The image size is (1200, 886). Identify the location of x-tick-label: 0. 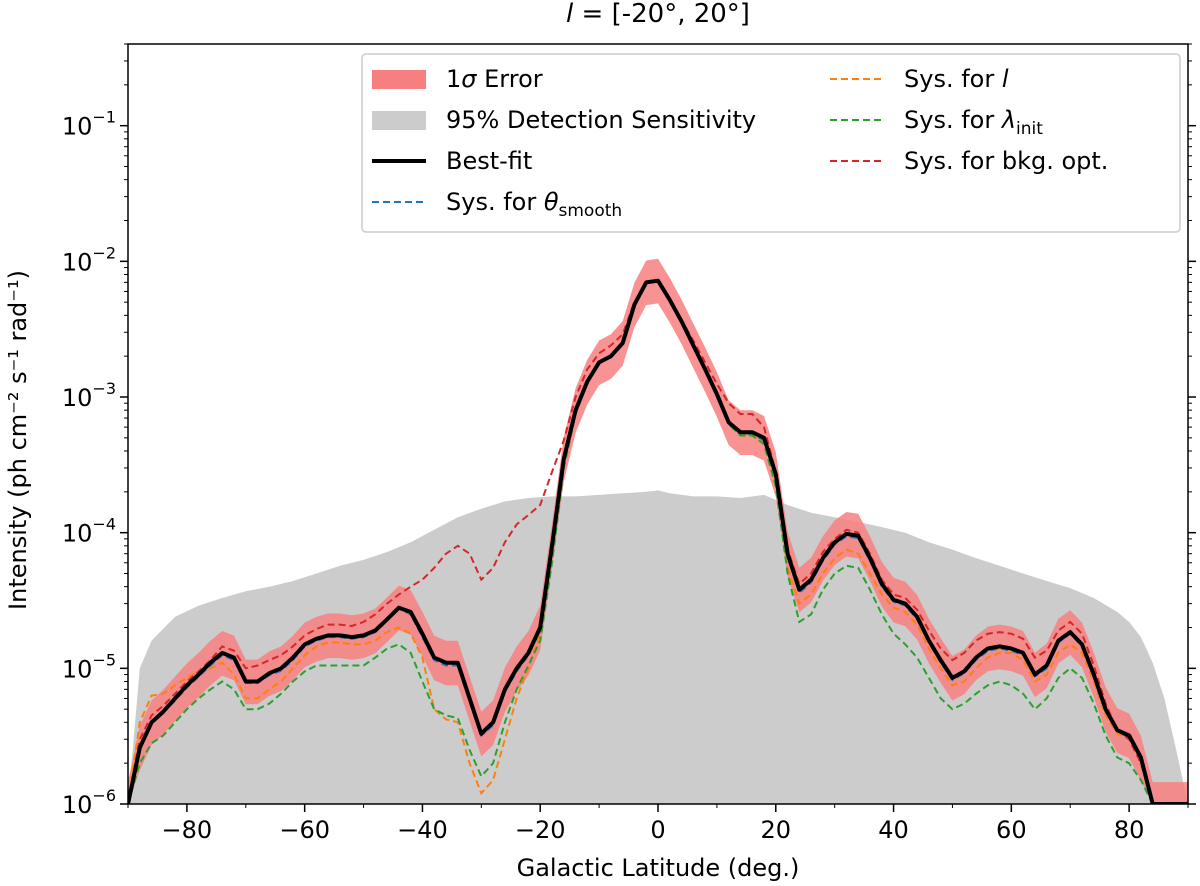
(657, 830).